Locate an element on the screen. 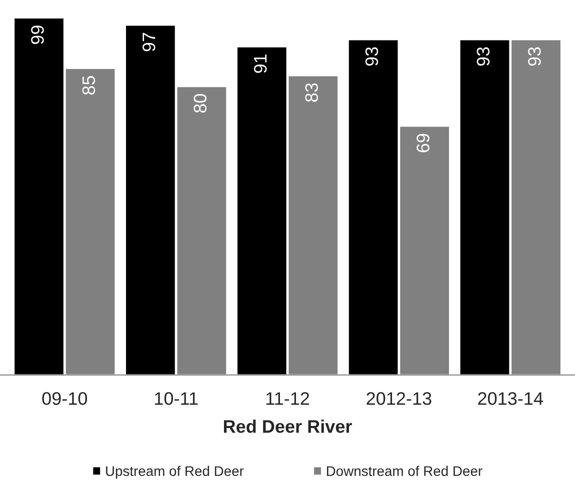  data-label: 97 is located at coordinates (149, 42).